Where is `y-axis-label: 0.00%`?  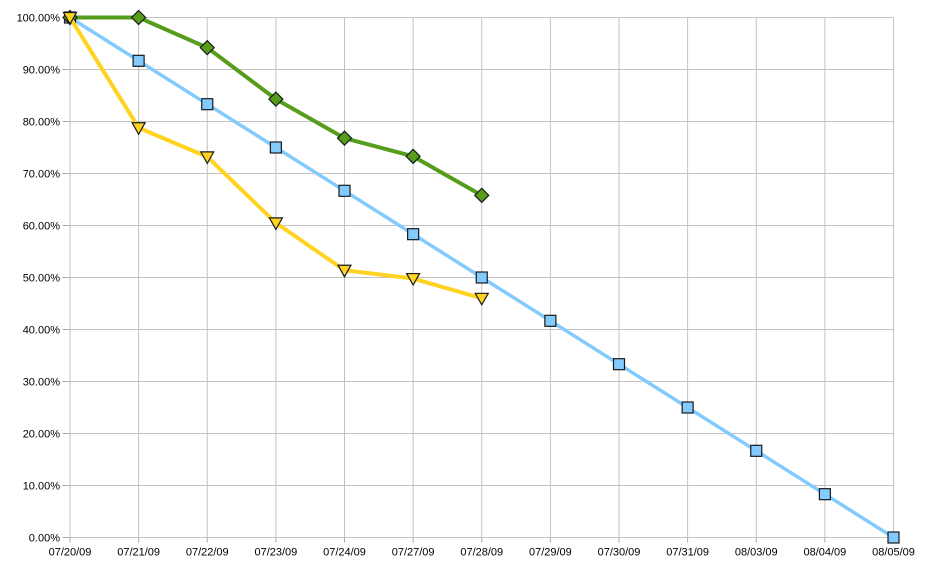 y-axis-label: 0.00% is located at coordinates (44, 539).